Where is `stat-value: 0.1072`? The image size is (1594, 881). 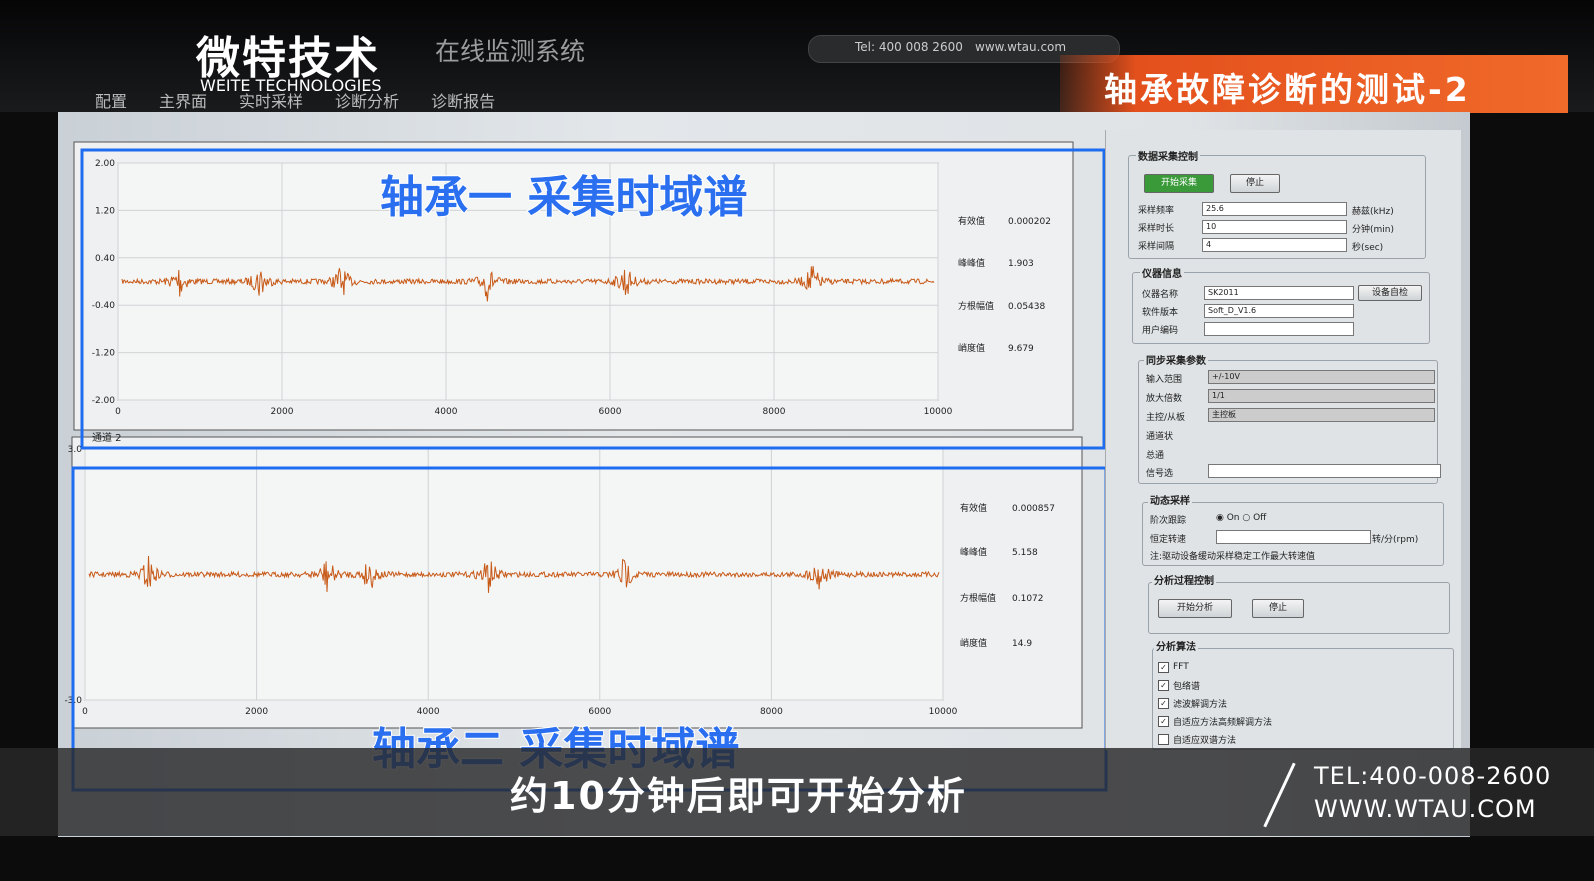
stat-value: 0.1072 is located at coordinates (1028, 599).